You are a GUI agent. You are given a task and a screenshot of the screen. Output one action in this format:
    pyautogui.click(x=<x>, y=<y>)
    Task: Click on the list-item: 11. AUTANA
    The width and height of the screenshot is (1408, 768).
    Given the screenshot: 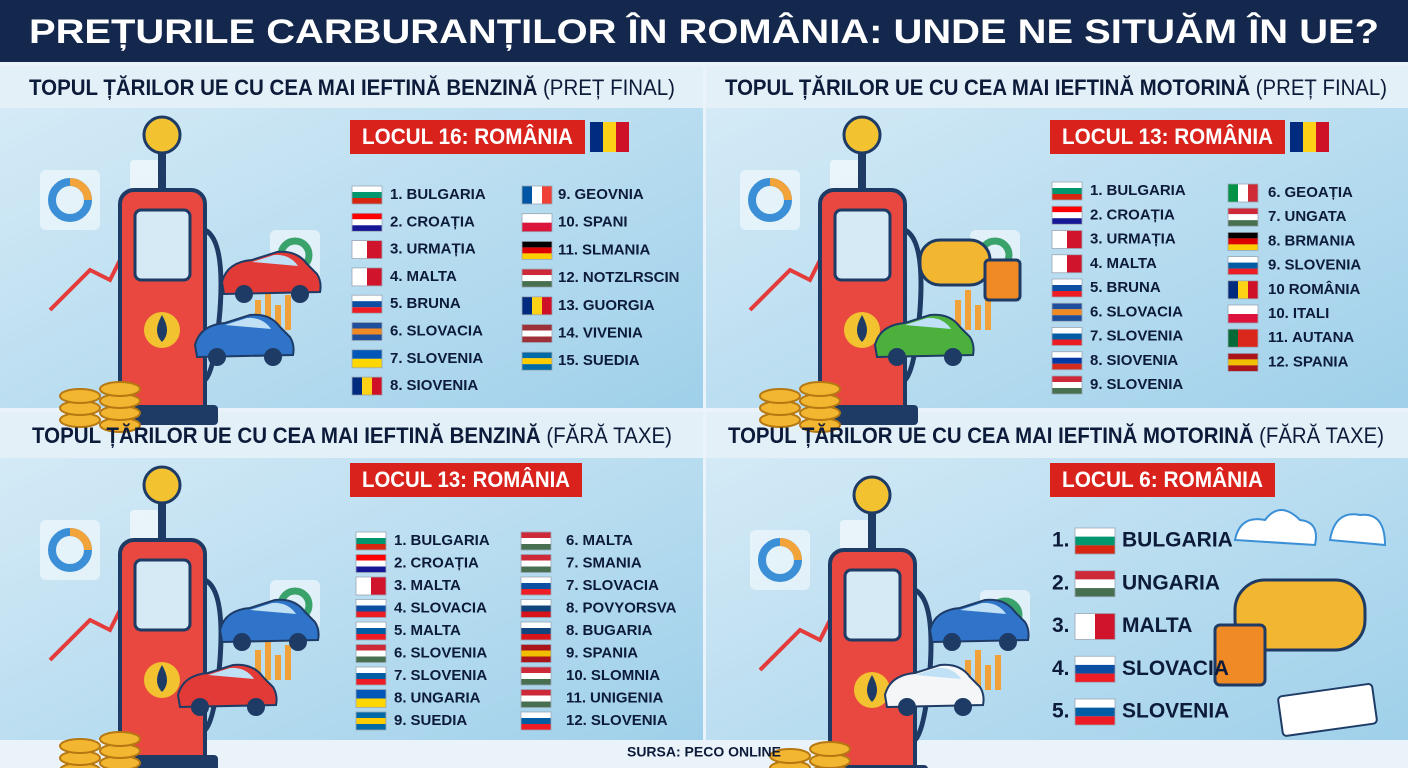 What is the action you would take?
    pyautogui.click(x=1311, y=337)
    